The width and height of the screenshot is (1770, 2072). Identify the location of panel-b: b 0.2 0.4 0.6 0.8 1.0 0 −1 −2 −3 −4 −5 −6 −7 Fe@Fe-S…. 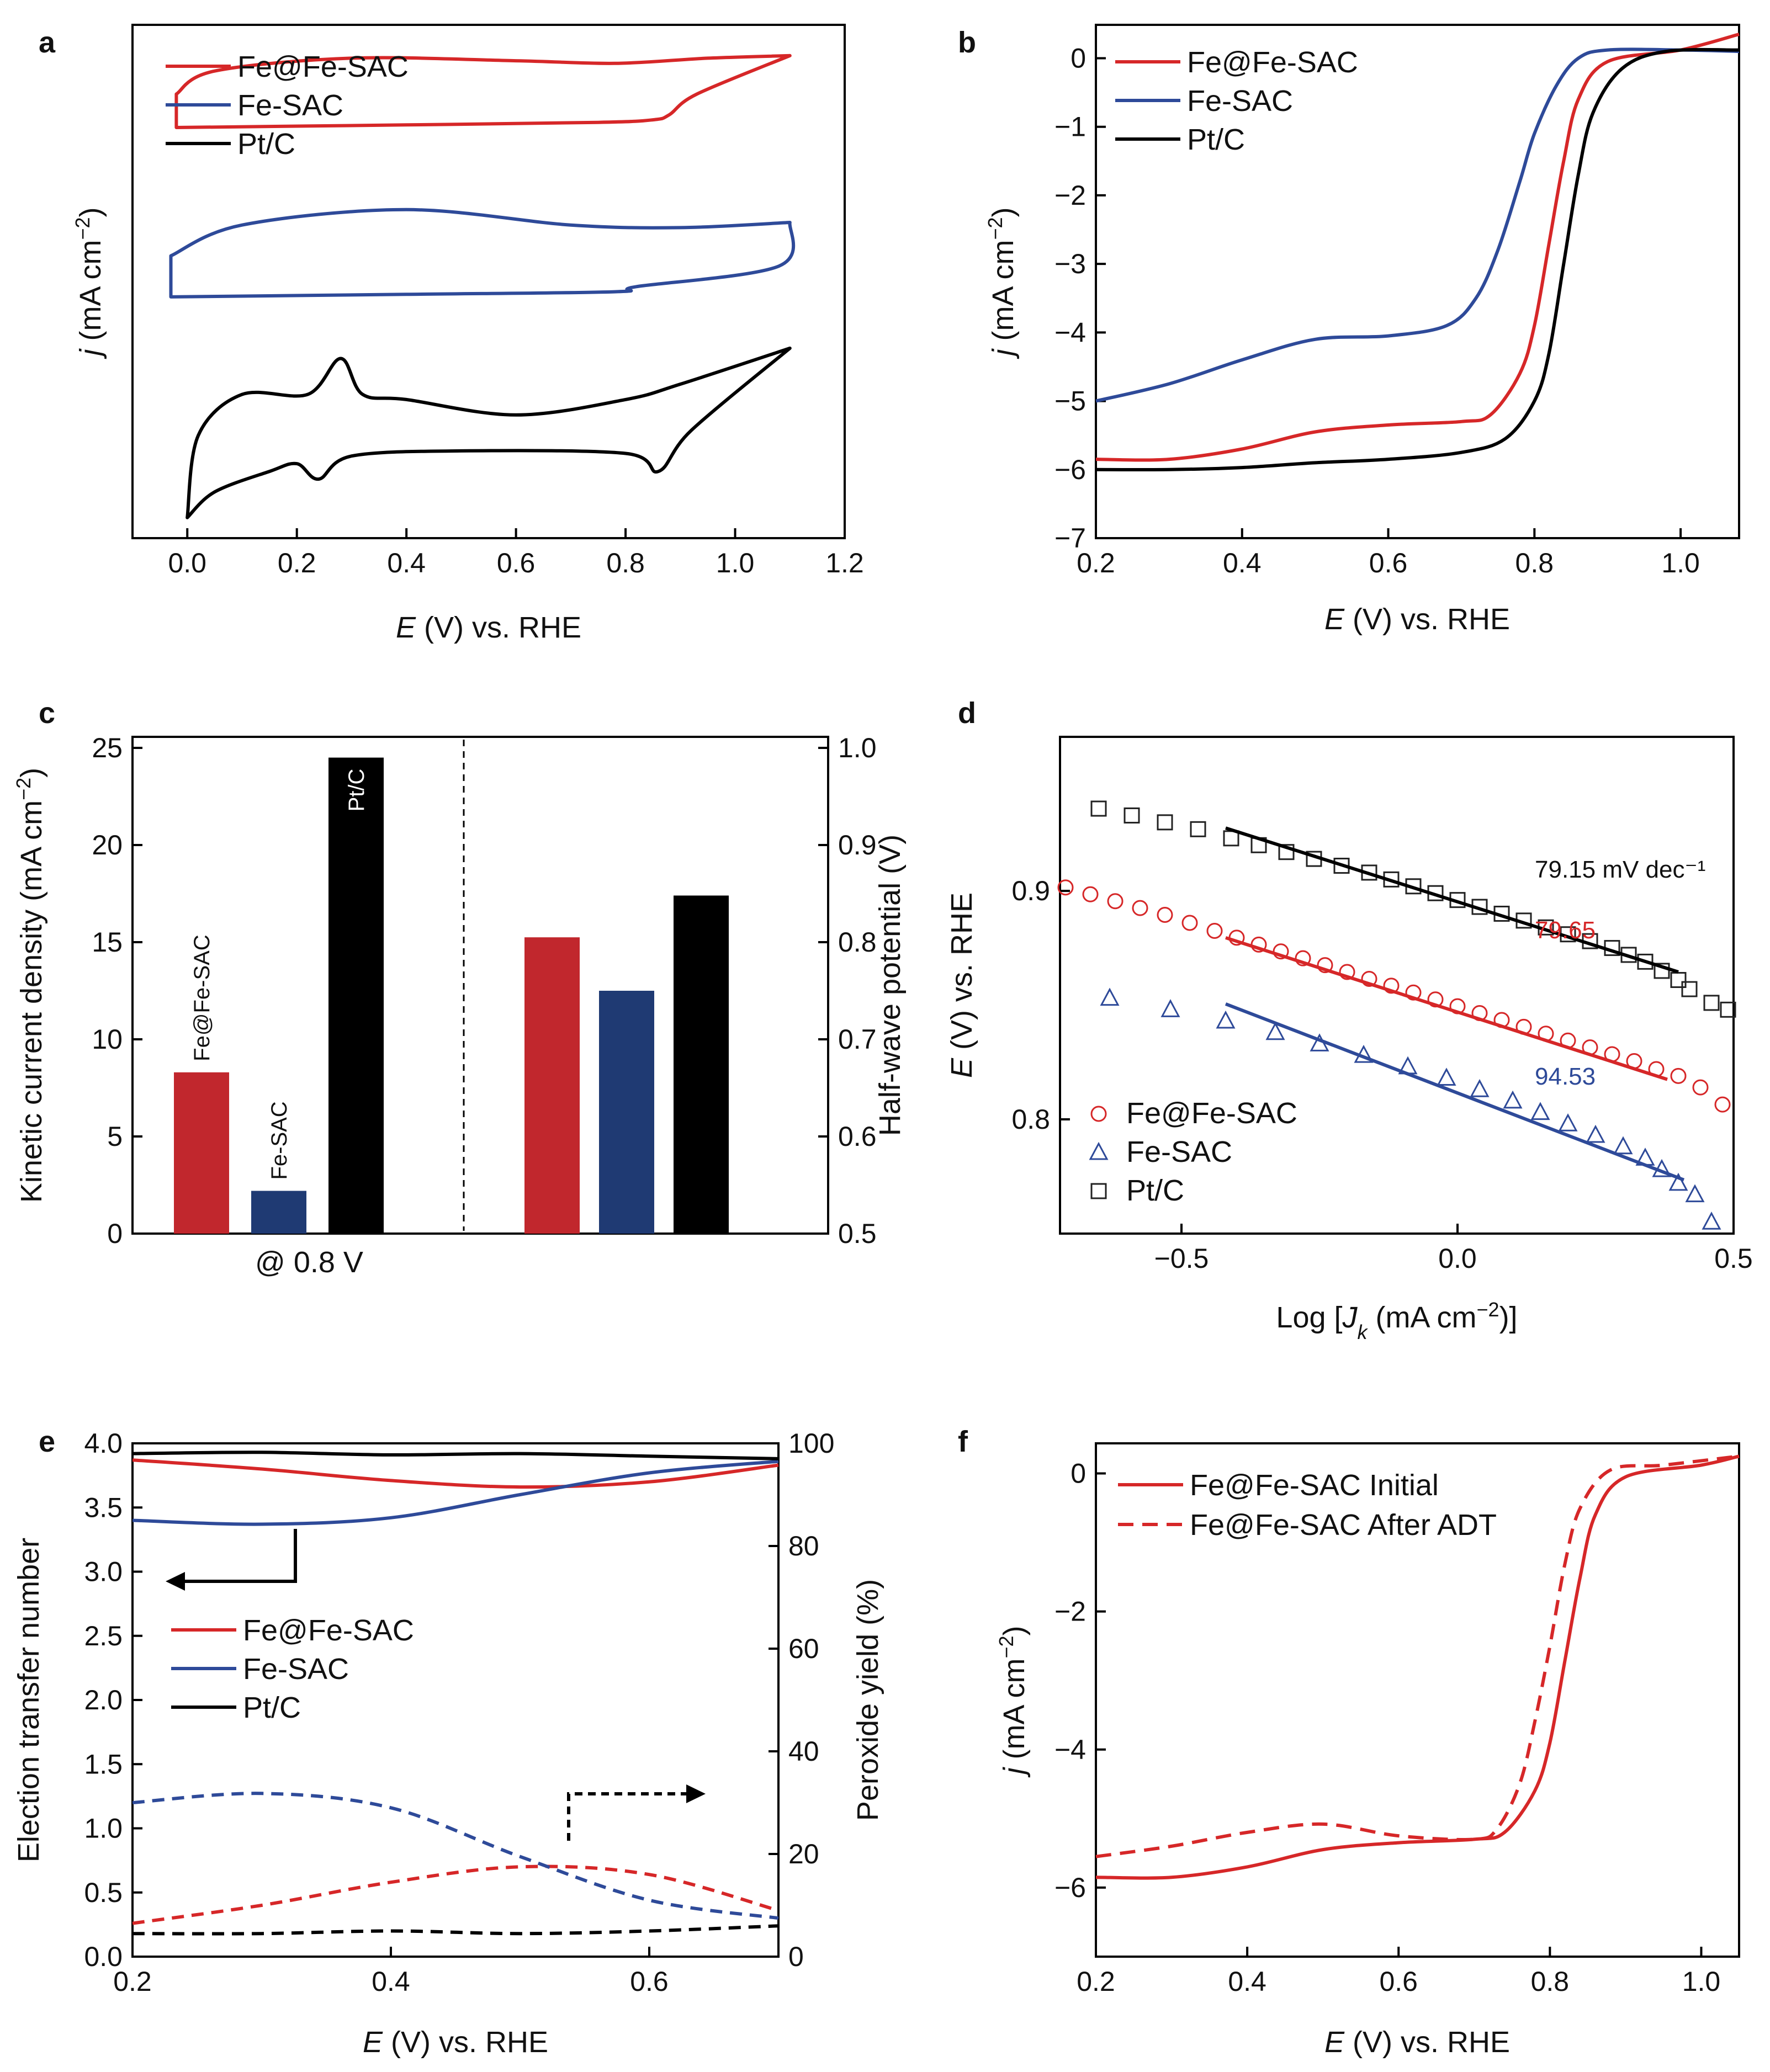
(1349, 330).